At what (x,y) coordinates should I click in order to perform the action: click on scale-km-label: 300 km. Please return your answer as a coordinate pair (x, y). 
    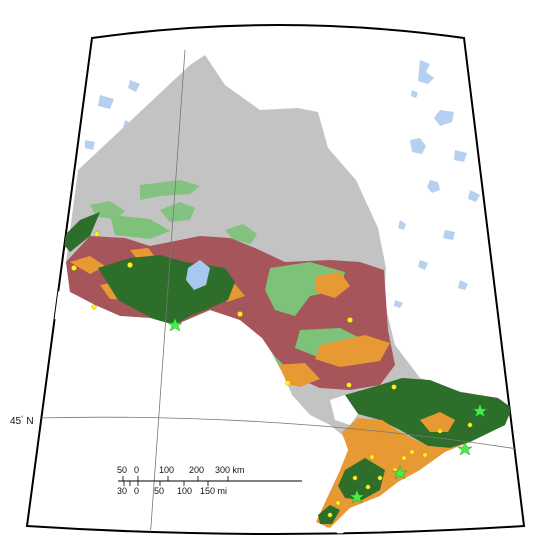
    Looking at the image, I should click on (230, 470).